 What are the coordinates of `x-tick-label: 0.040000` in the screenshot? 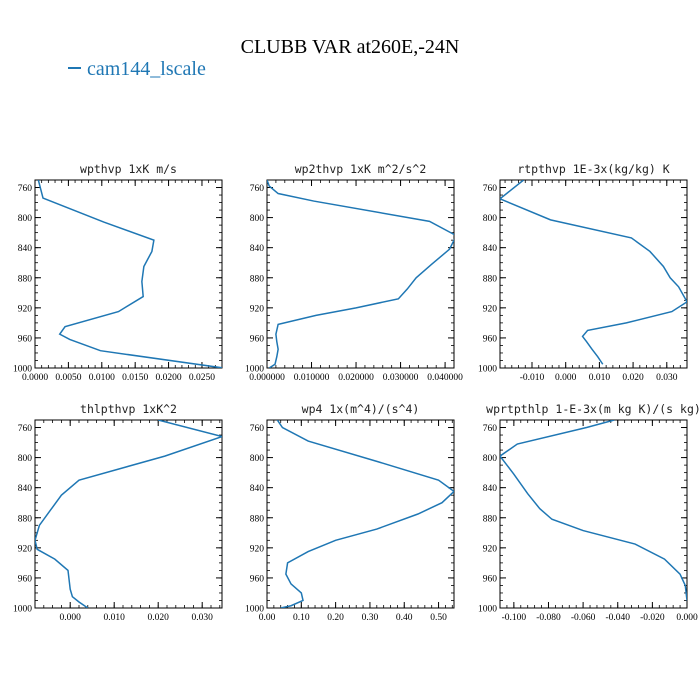 It's located at (445, 378).